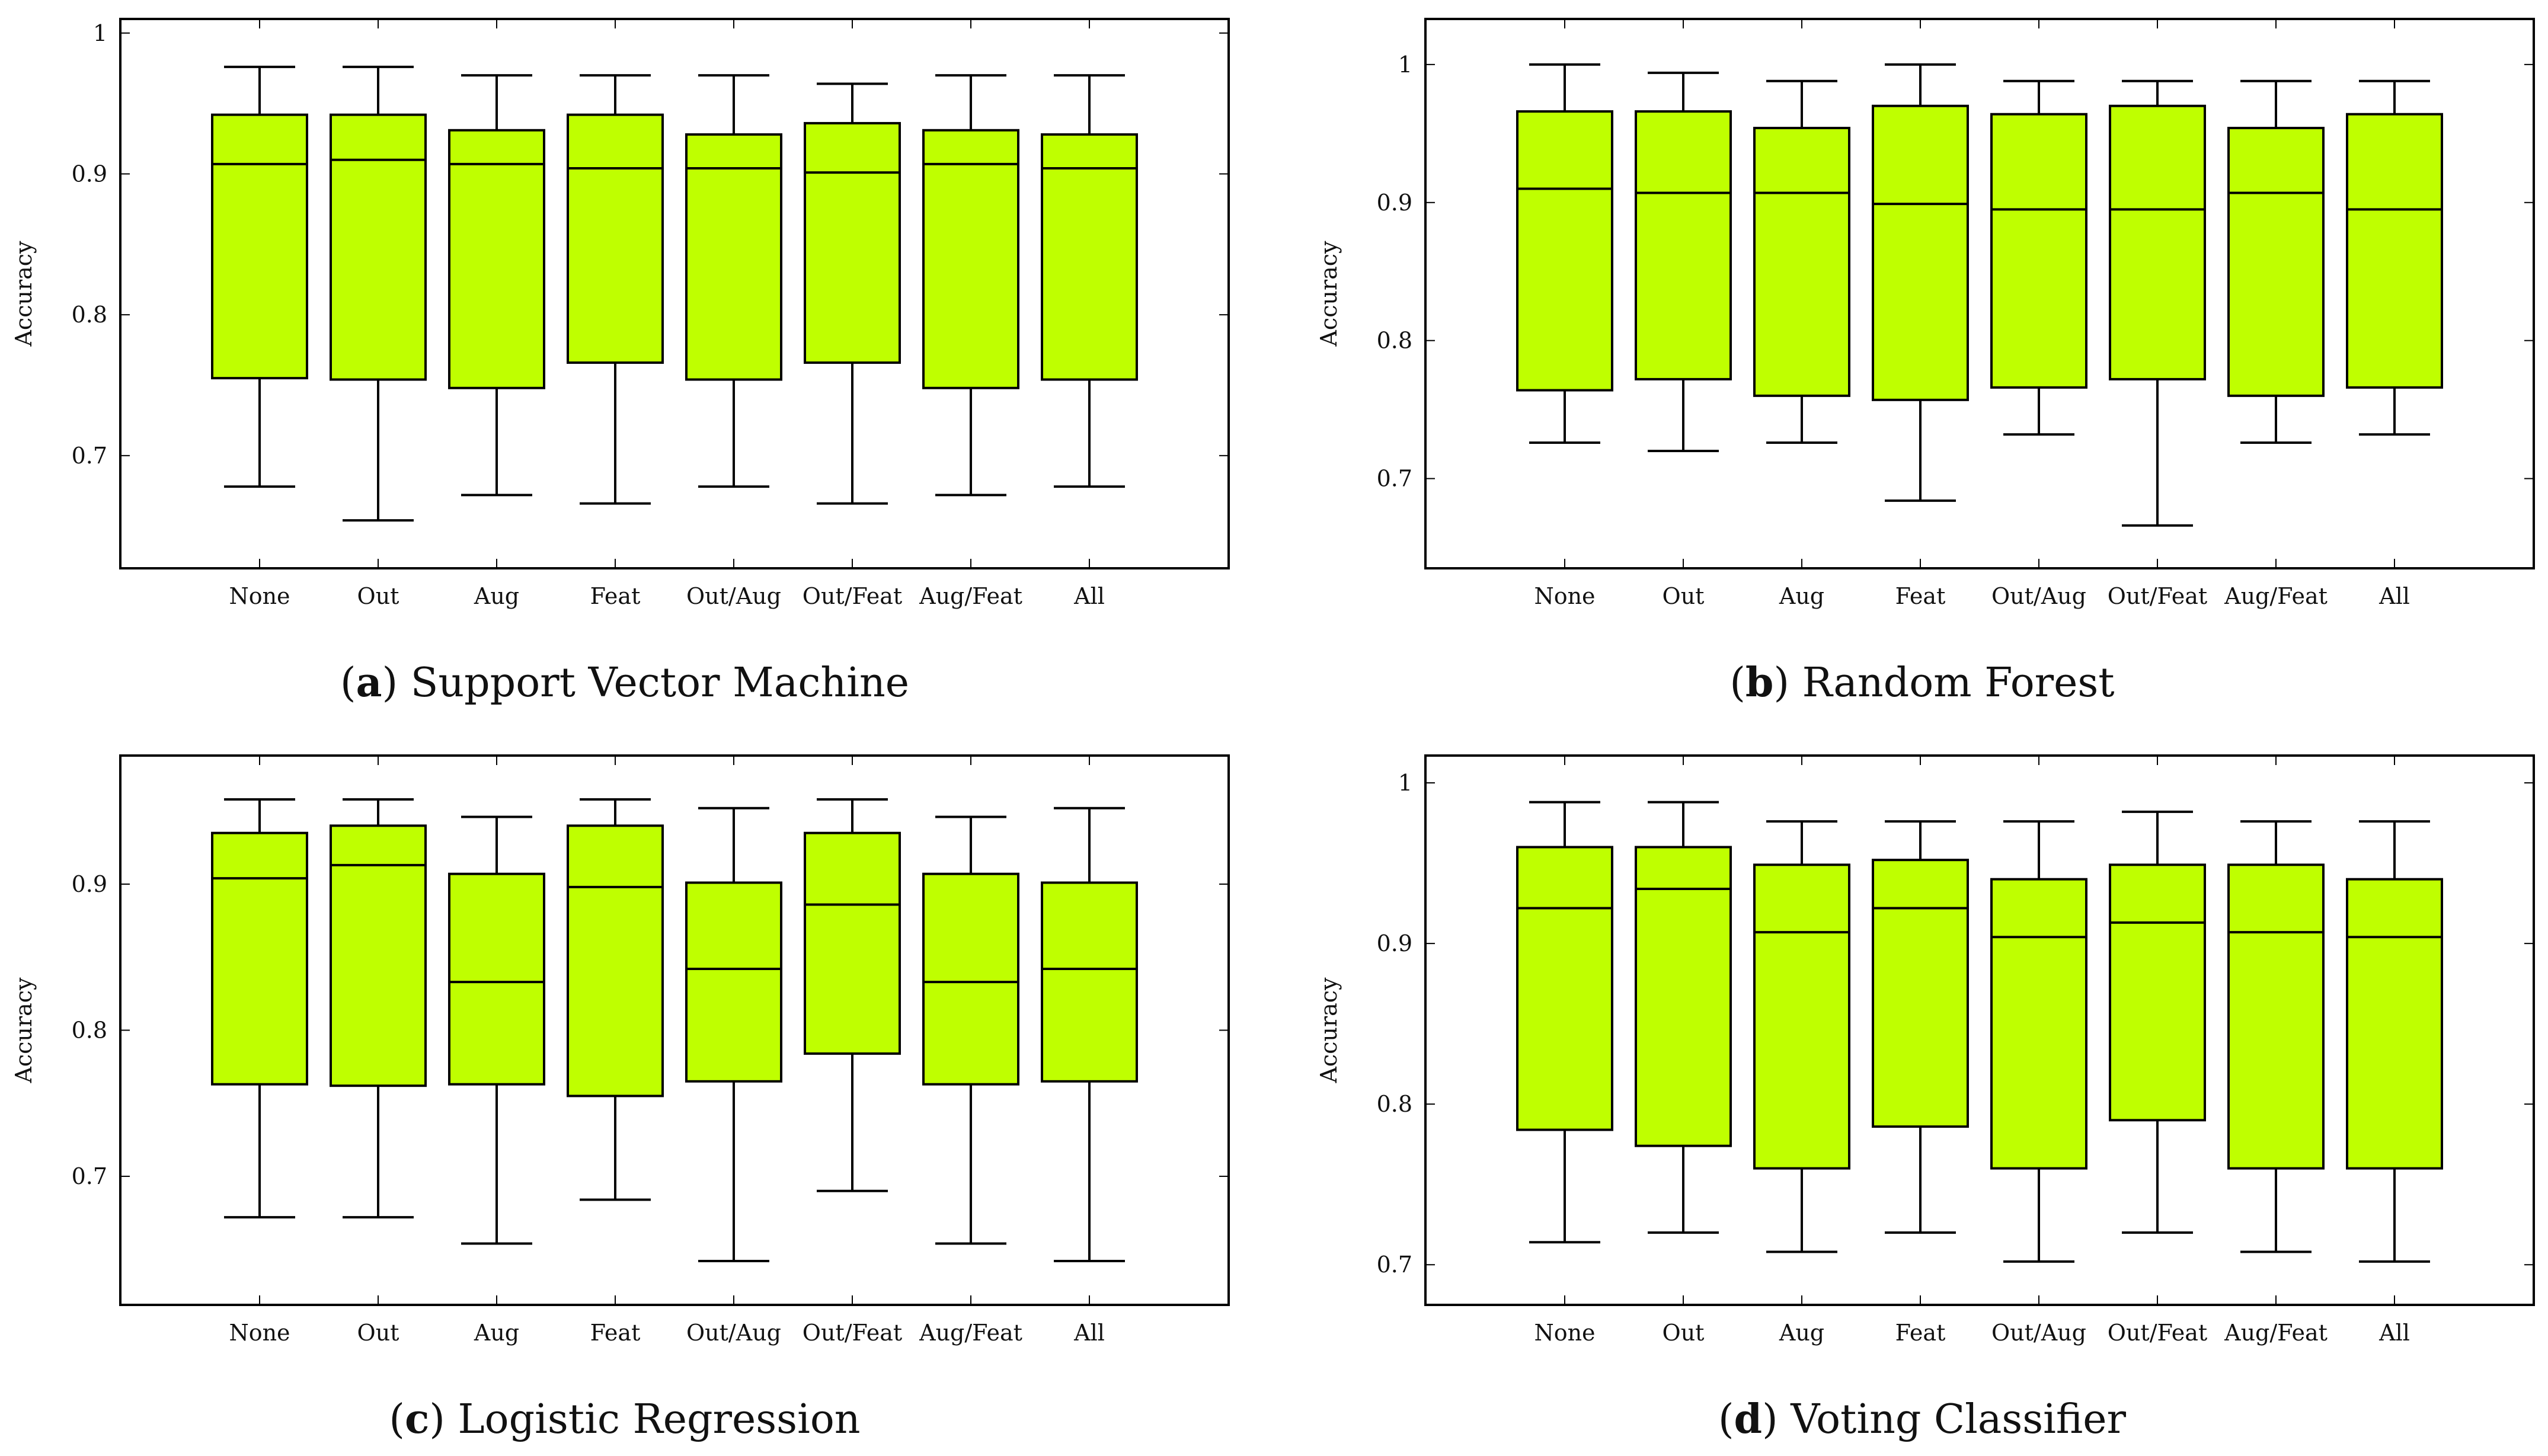  What do you see at coordinates (1748, 1419) in the screenshot?
I see `caption-d-letter: d` at bounding box center [1748, 1419].